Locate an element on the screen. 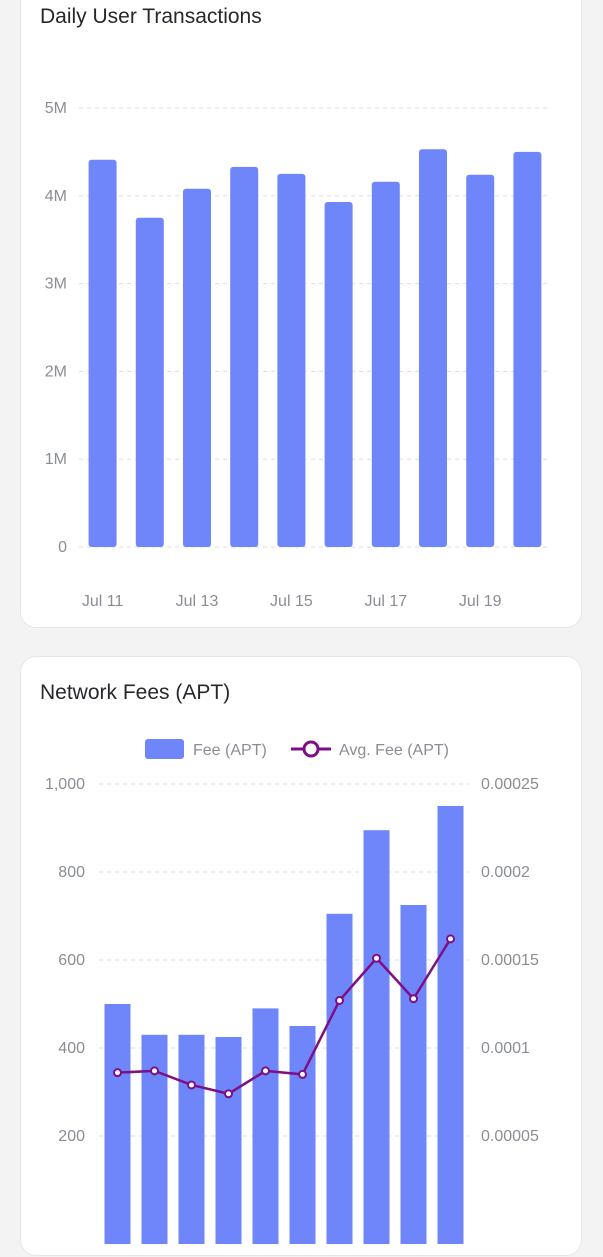  x-tick-label: Jul 13 is located at coordinates (197, 601).